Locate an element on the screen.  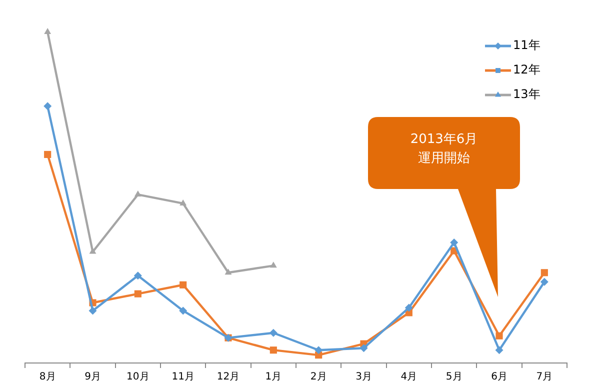
legend-label: 11年 is located at coordinates (526, 45).